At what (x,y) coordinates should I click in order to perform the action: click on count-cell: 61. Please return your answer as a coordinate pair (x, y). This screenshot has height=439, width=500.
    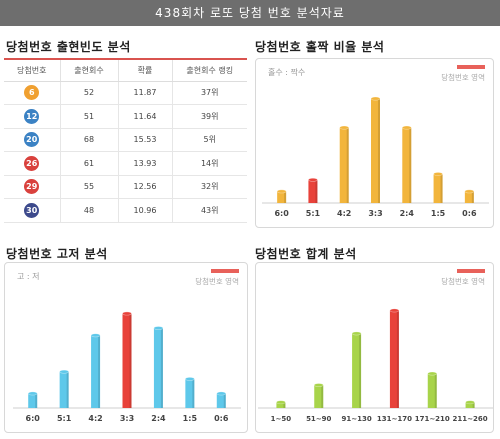
    Looking at the image, I should click on (88, 163).